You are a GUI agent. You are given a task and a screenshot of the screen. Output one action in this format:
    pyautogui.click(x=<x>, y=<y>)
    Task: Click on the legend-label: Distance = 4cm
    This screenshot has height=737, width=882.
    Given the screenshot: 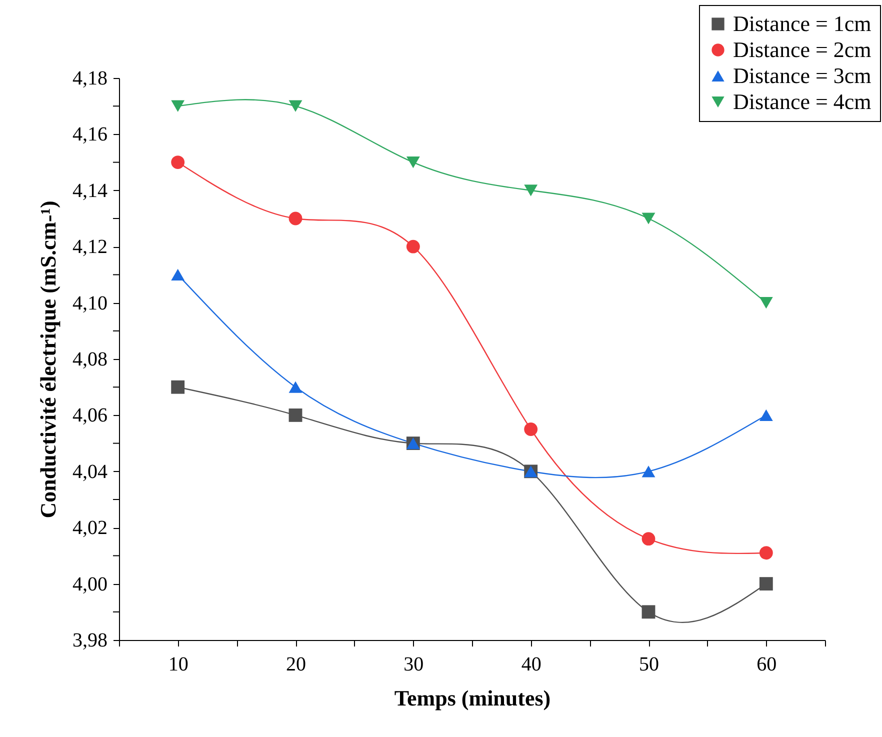 What is the action you would take?
    pyautogui.click(x=802, y=101)
    